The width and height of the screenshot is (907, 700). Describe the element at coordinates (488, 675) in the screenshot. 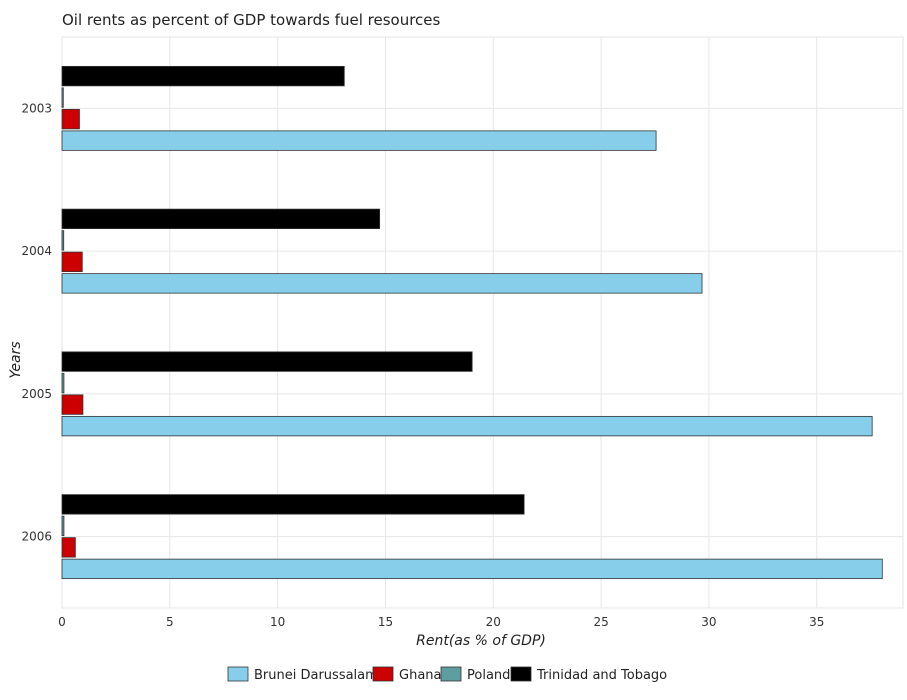

I see `legend-label: Poland` at that location.